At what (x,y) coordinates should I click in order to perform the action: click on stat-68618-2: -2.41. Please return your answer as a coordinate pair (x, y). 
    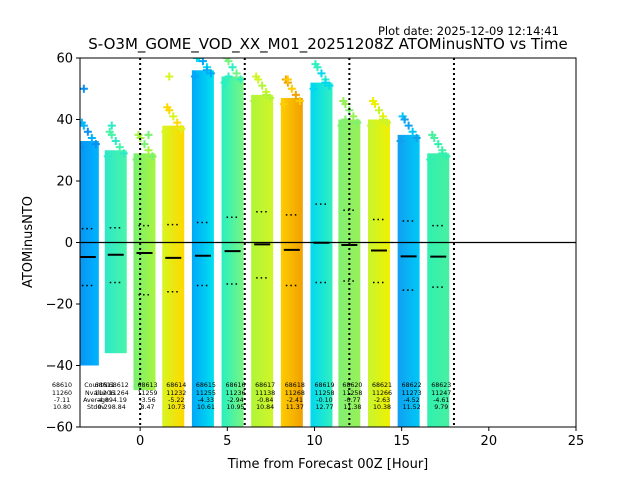
    Looking at the image, I should click on (295, 400).